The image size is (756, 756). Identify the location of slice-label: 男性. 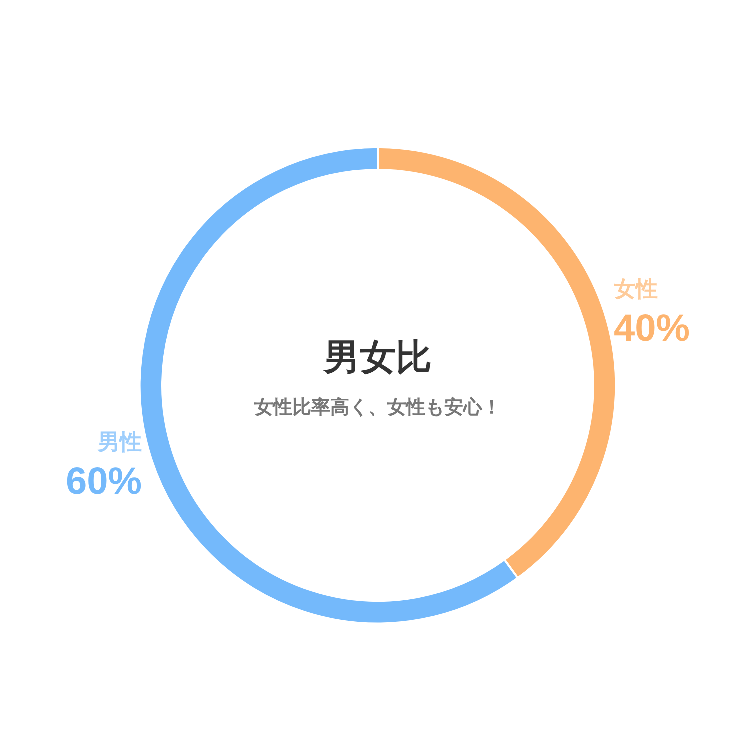
(119, 443).